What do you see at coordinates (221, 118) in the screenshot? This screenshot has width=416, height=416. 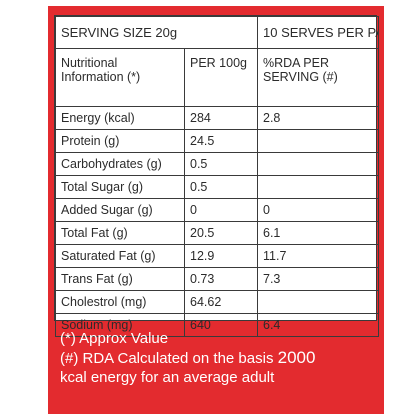 I see `per-100g-value: 284` at bounding box center [221, 118].